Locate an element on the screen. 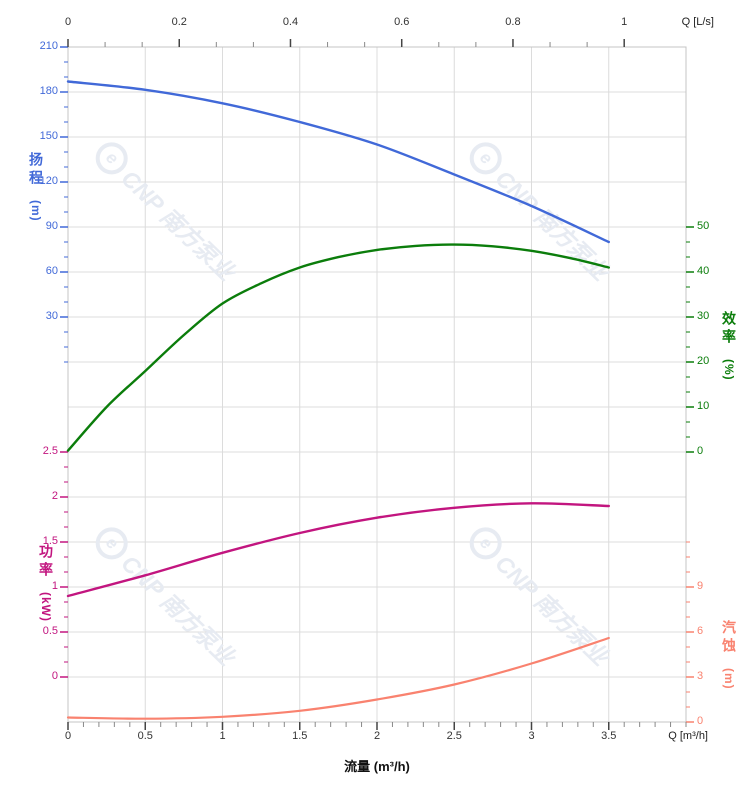 The height and width of the screenshot is (797, 752). tick-label-x-top: 0.4 is located at coordinates (290, 22).